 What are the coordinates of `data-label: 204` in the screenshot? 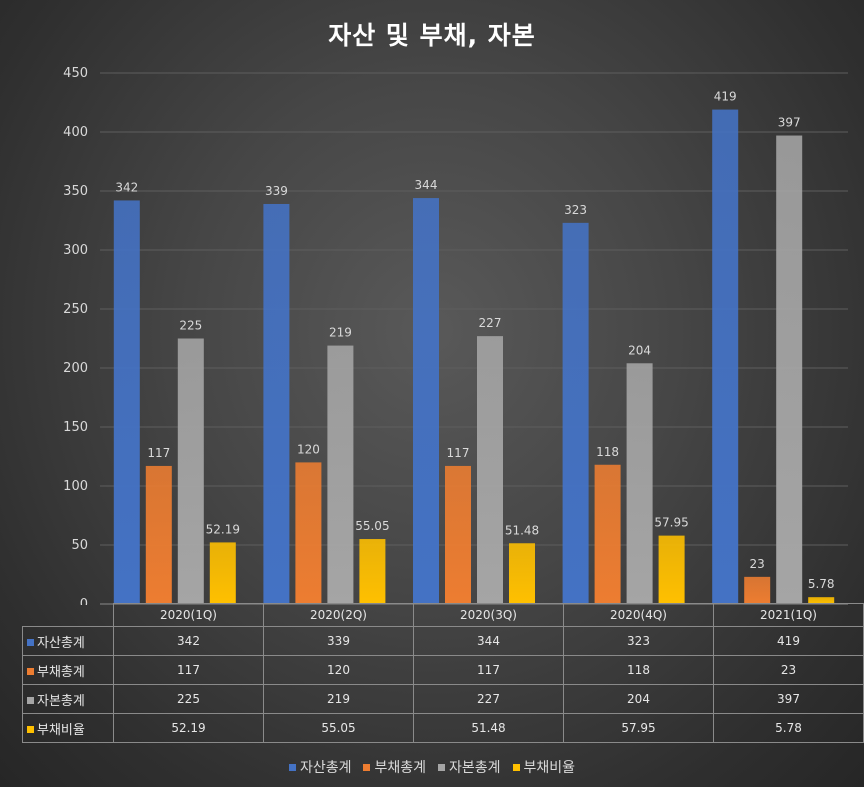 It's located at (639, 350).